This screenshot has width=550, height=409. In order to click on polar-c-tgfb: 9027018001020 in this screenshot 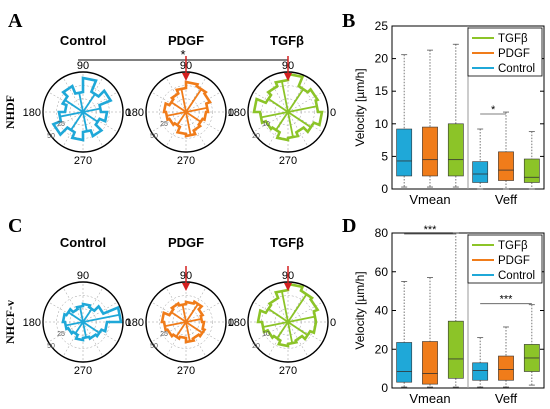, I will do `click(282, 321)`.